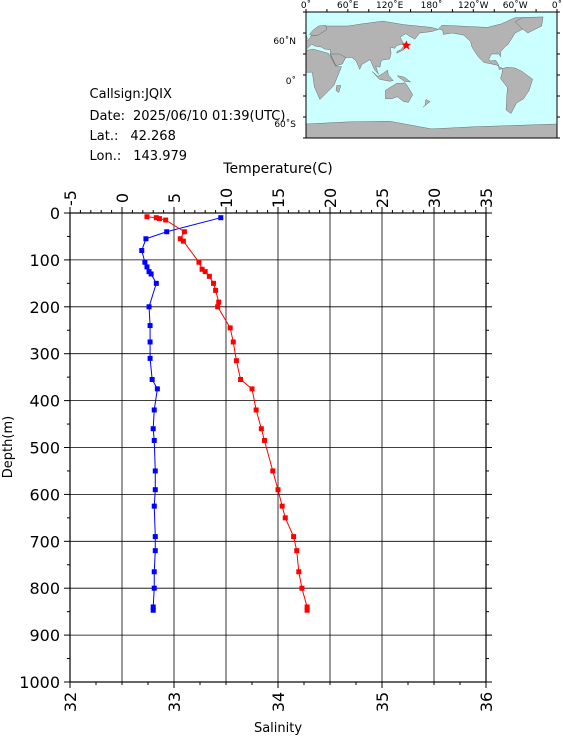 Image resolution: width=564 pixels, height=736 pixels. What do you see at coordinates (382, 702) in the screenshot?
I see `salinity-tick-label: 35` at bounding box center [382, 702].